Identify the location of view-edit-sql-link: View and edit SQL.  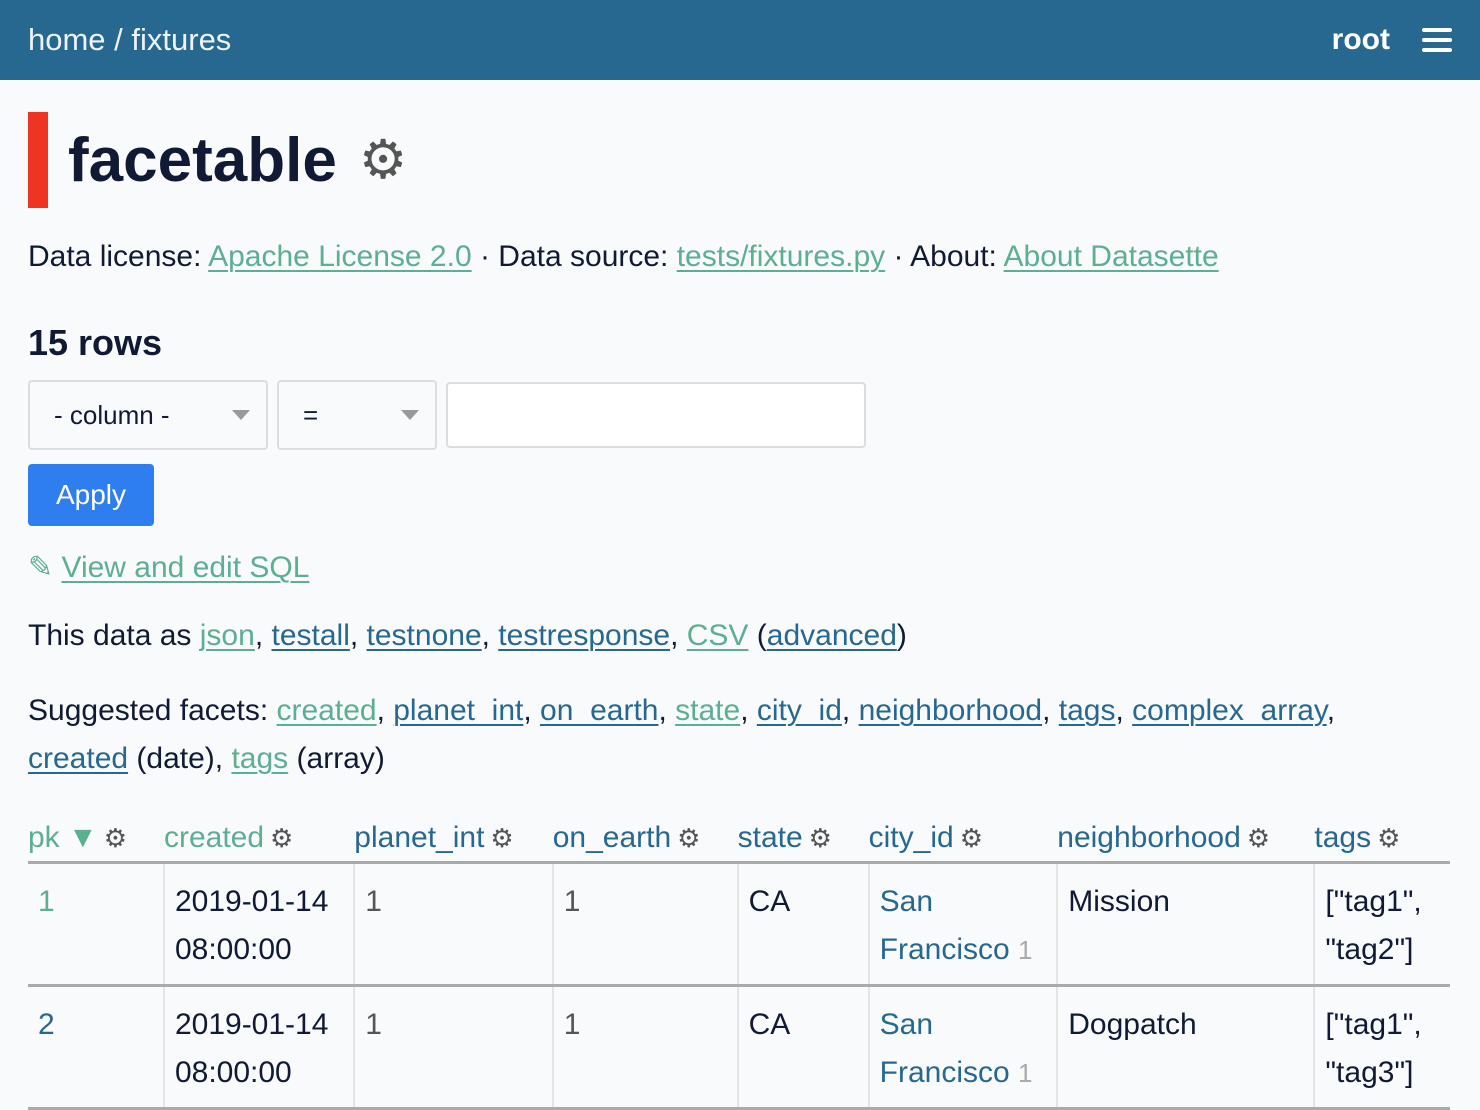
(185, 567).